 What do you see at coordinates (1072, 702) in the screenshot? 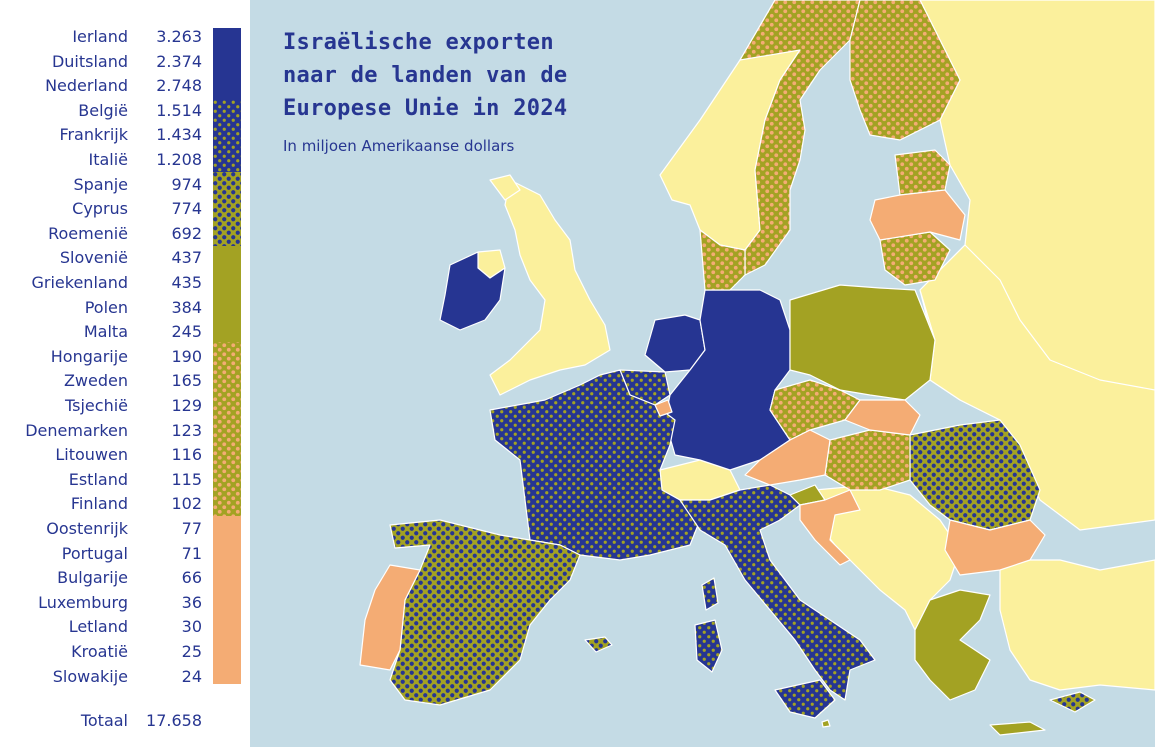
I see `country-cyprus` at bounding box center [1072, 702].